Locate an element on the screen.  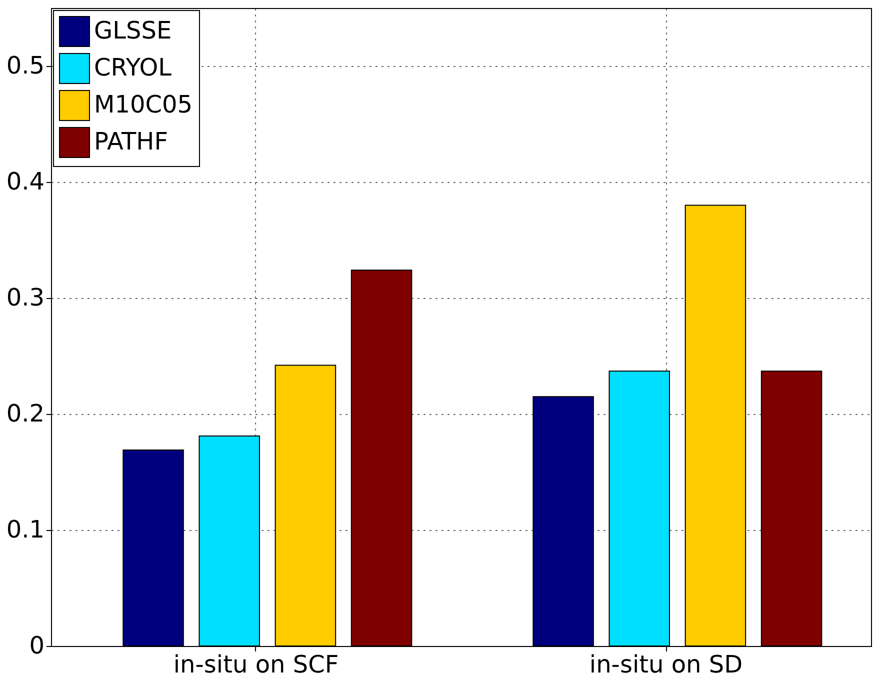
x-tick-label: in-situ on SCF is located at coordinates (256, 664).